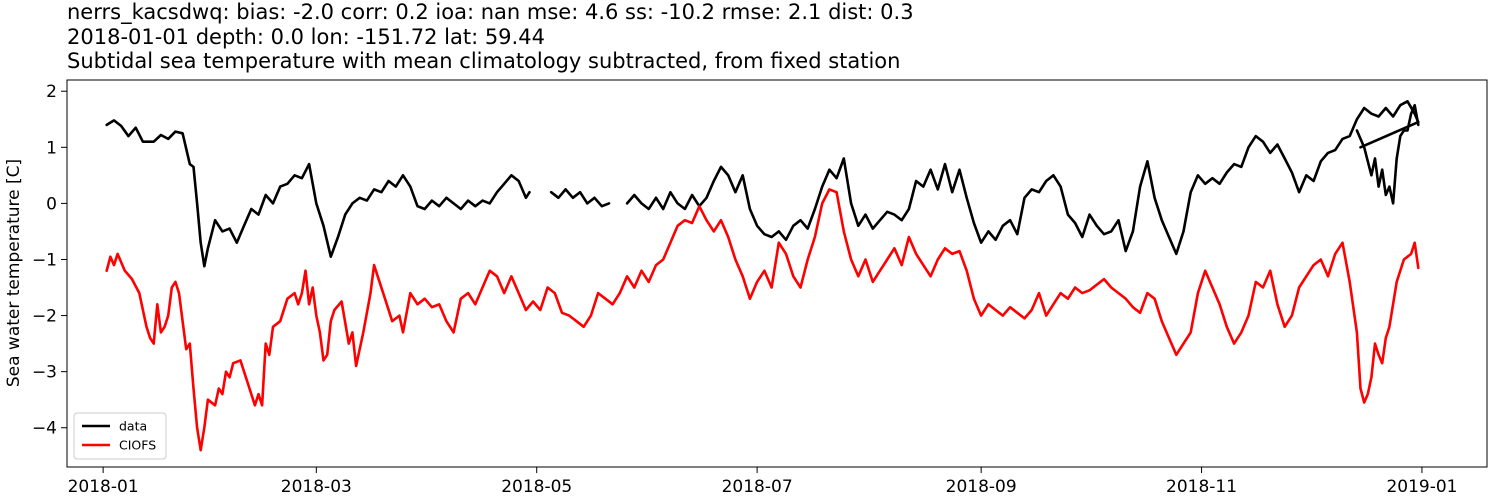 The image size is (1500, 500). I want to click on y-tick-label: −3, so click(44, 373).